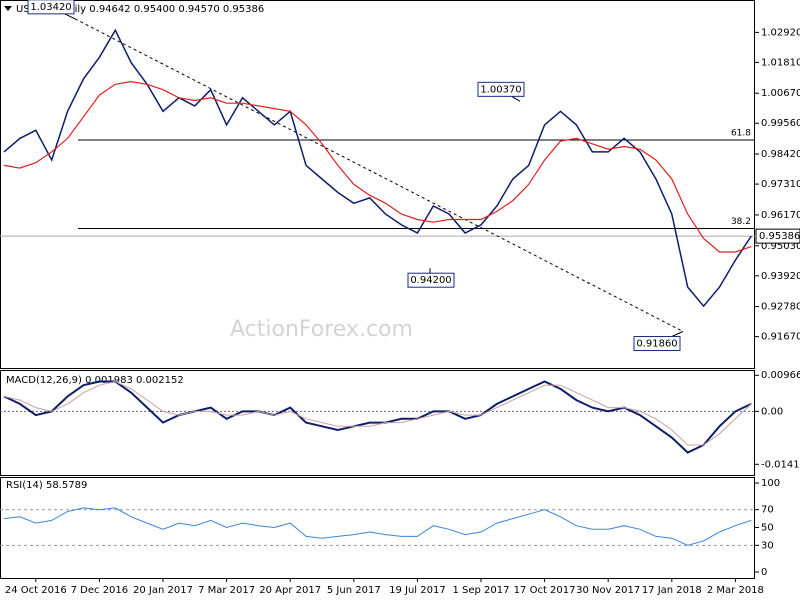  I want to click on pivot-label: 1.03420, so click(50, 7).